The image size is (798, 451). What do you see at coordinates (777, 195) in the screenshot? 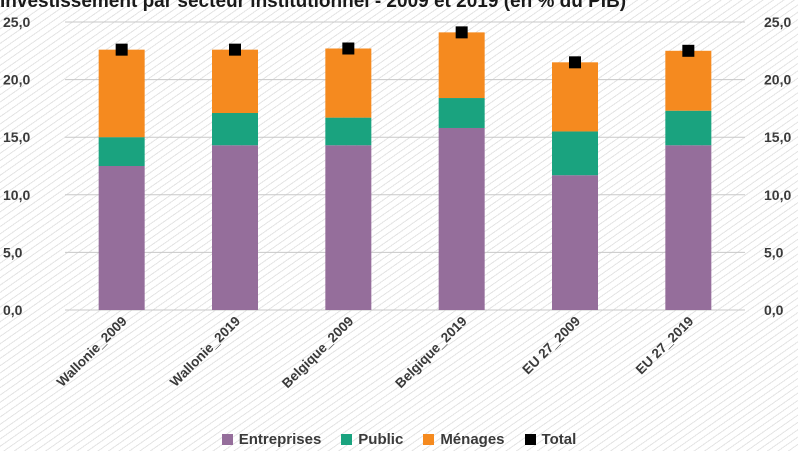
I see `y-tick-label-right: 10,0` at bounding box center [777, 195].